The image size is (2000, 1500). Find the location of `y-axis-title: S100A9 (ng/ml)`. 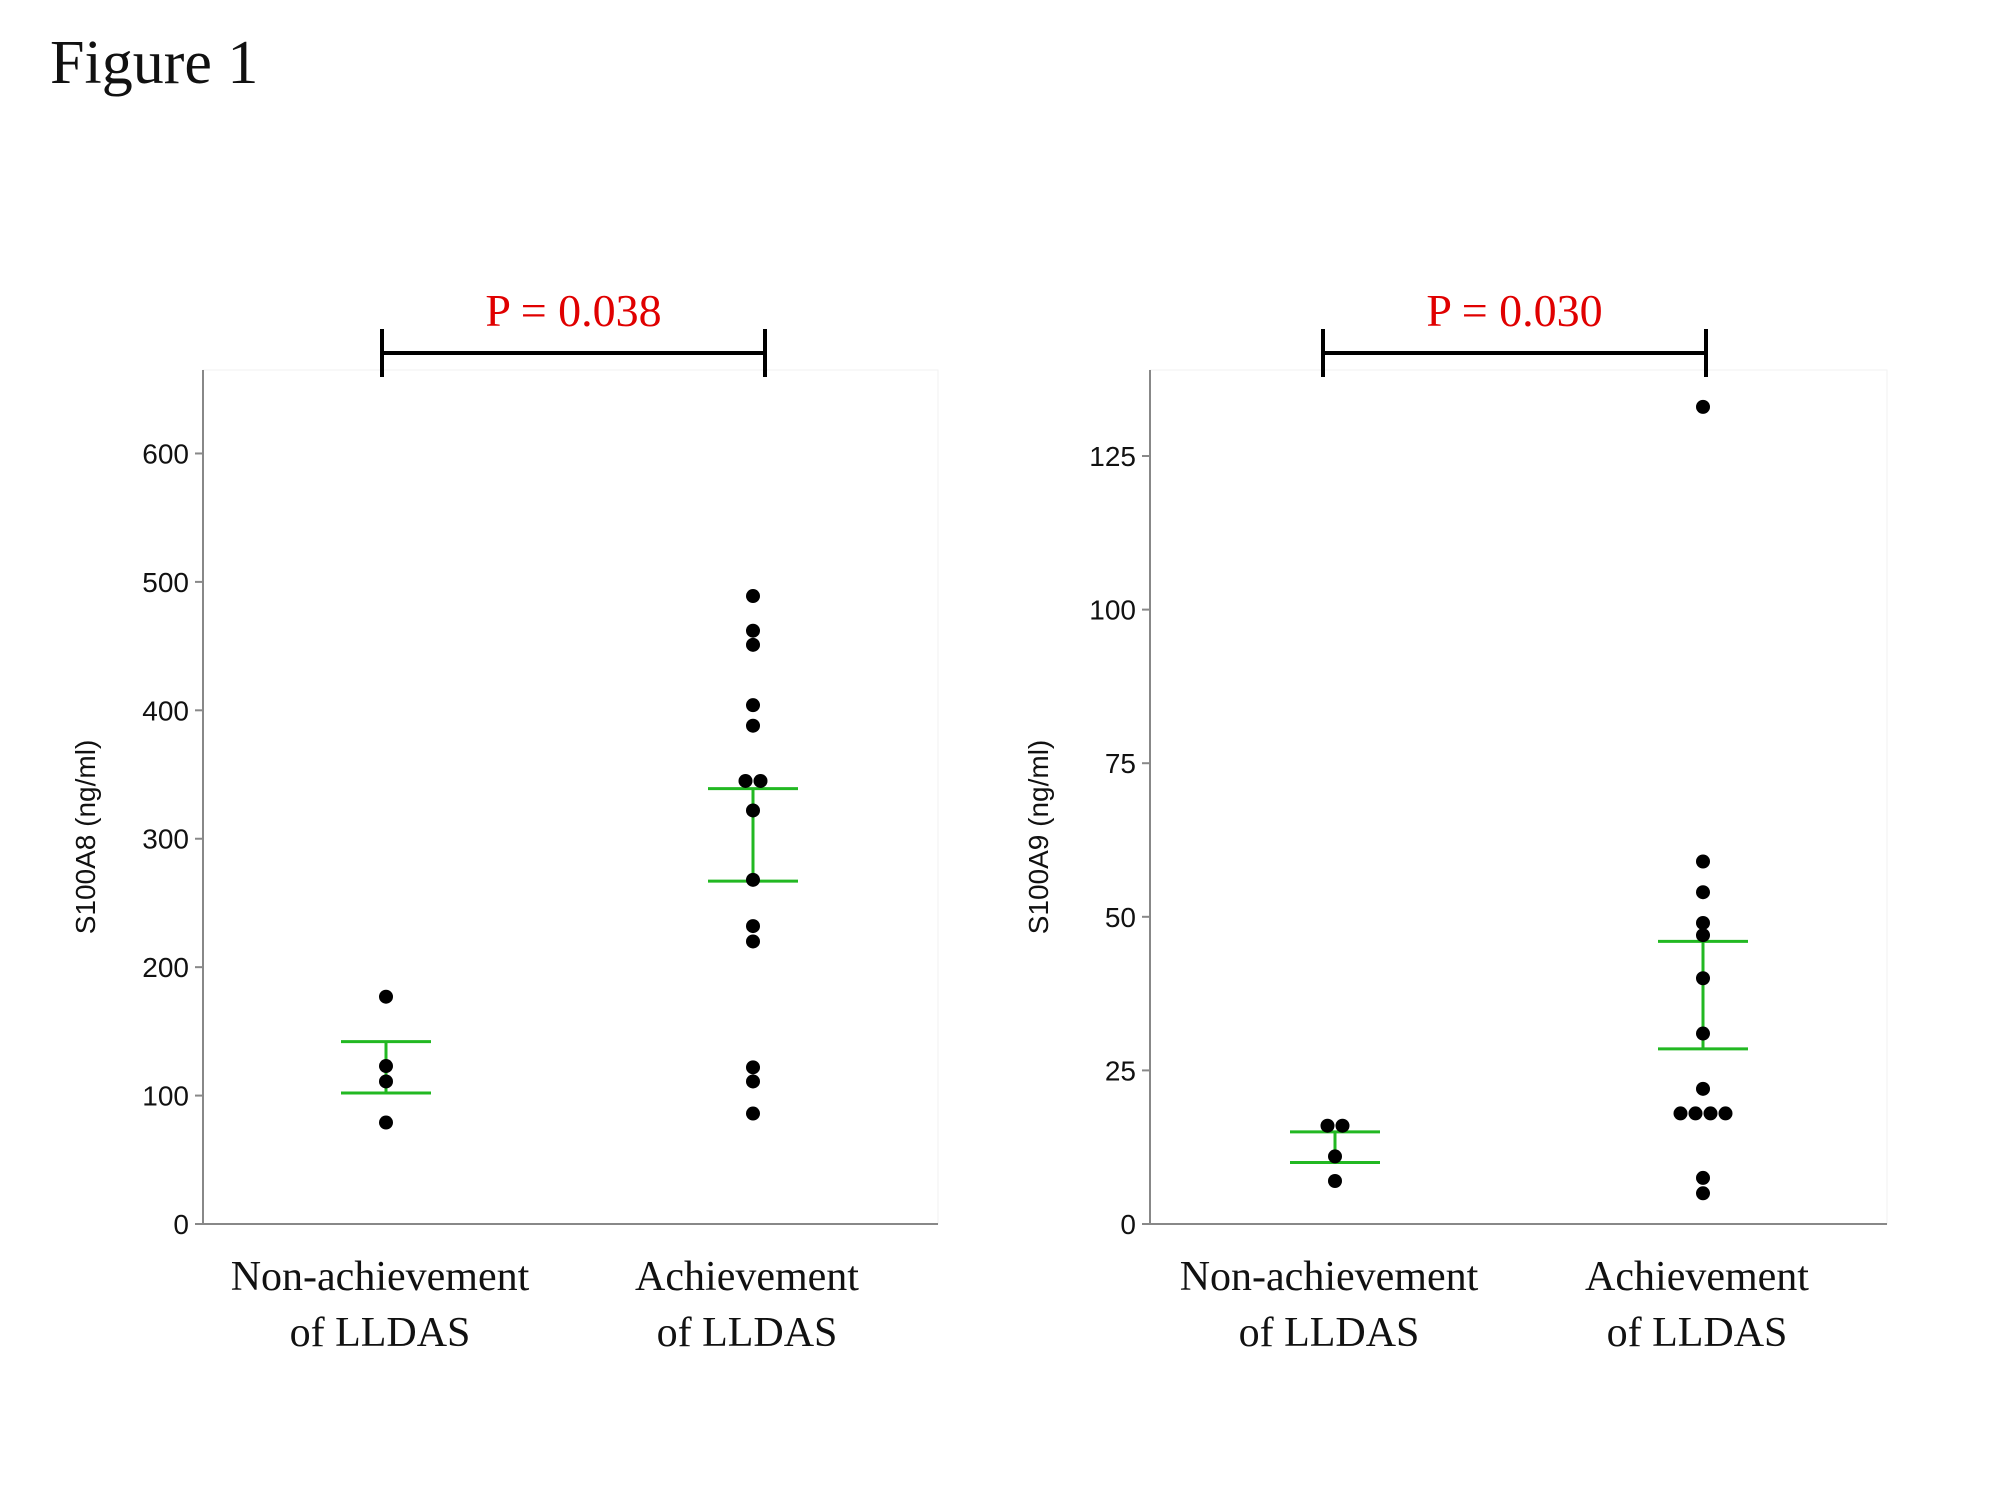

y-axis-title: S100A9 (ng/ml) is located at coordinates (1038, 837).